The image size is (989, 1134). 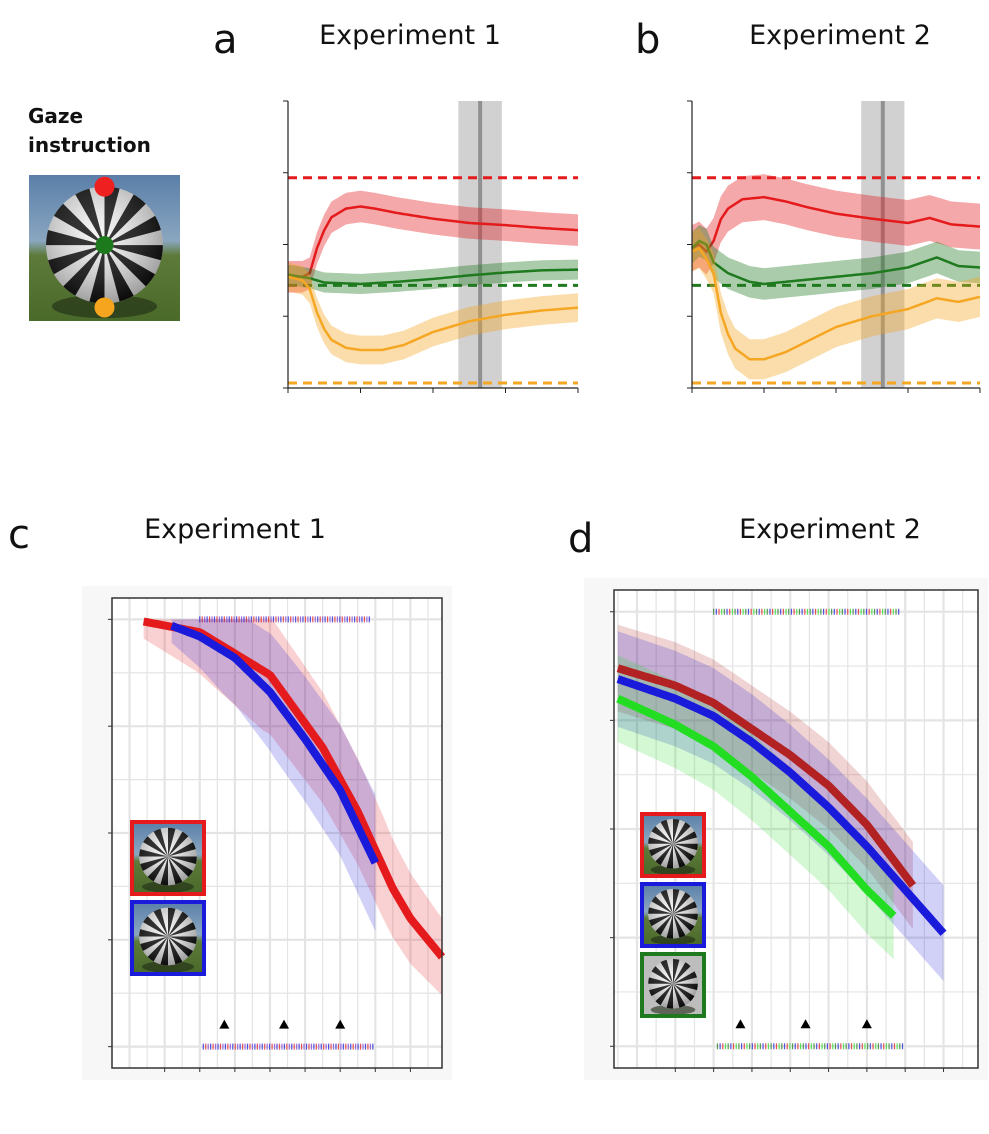 What do you see at coordinates (840, 35) in the screenshot?
I see `panel-title-b: Experiment 2` at bounding box center [840, 35].